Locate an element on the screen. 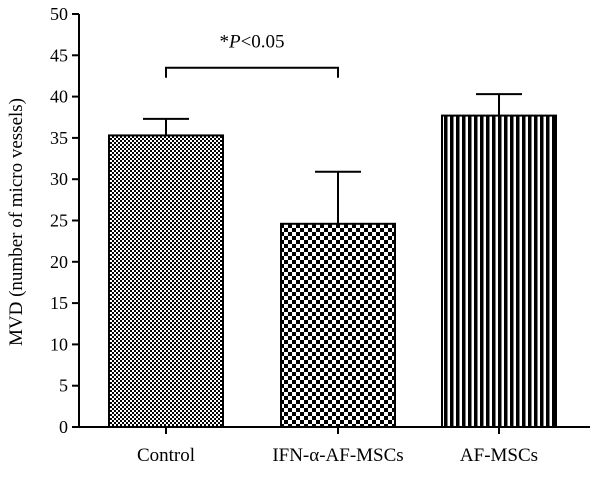 This screenshot has width=600, height=478. y-tick-label-35: 35 is located at coordinates (59, 138).